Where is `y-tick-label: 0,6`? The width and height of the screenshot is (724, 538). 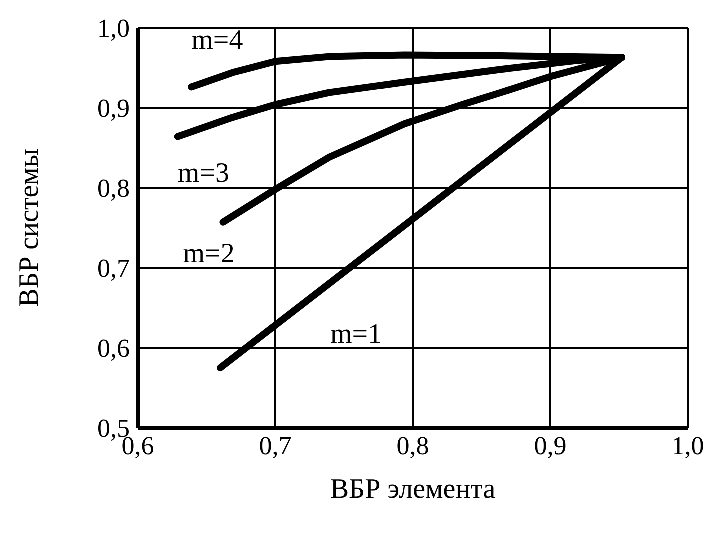
y-tick-label: 0,6 is located at coordinates (114, 349).